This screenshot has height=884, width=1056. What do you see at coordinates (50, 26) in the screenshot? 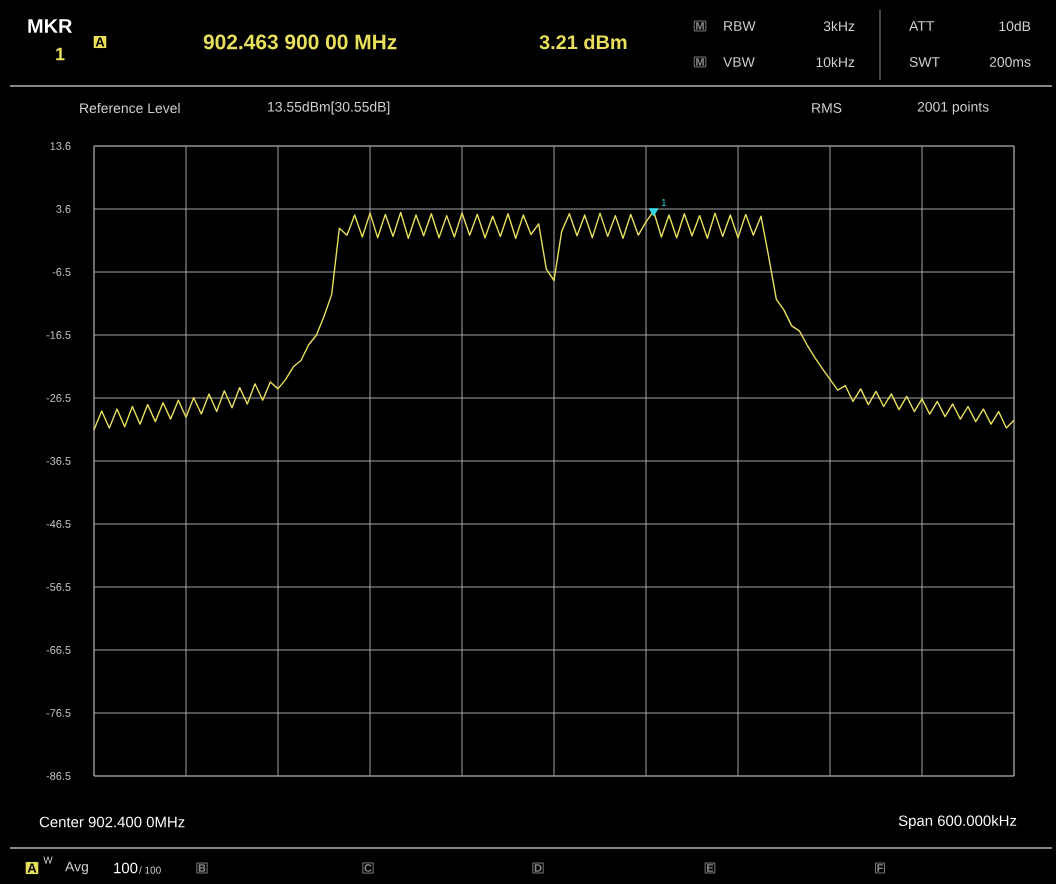
I see `text: MKR` at bounding box center [50, 26].